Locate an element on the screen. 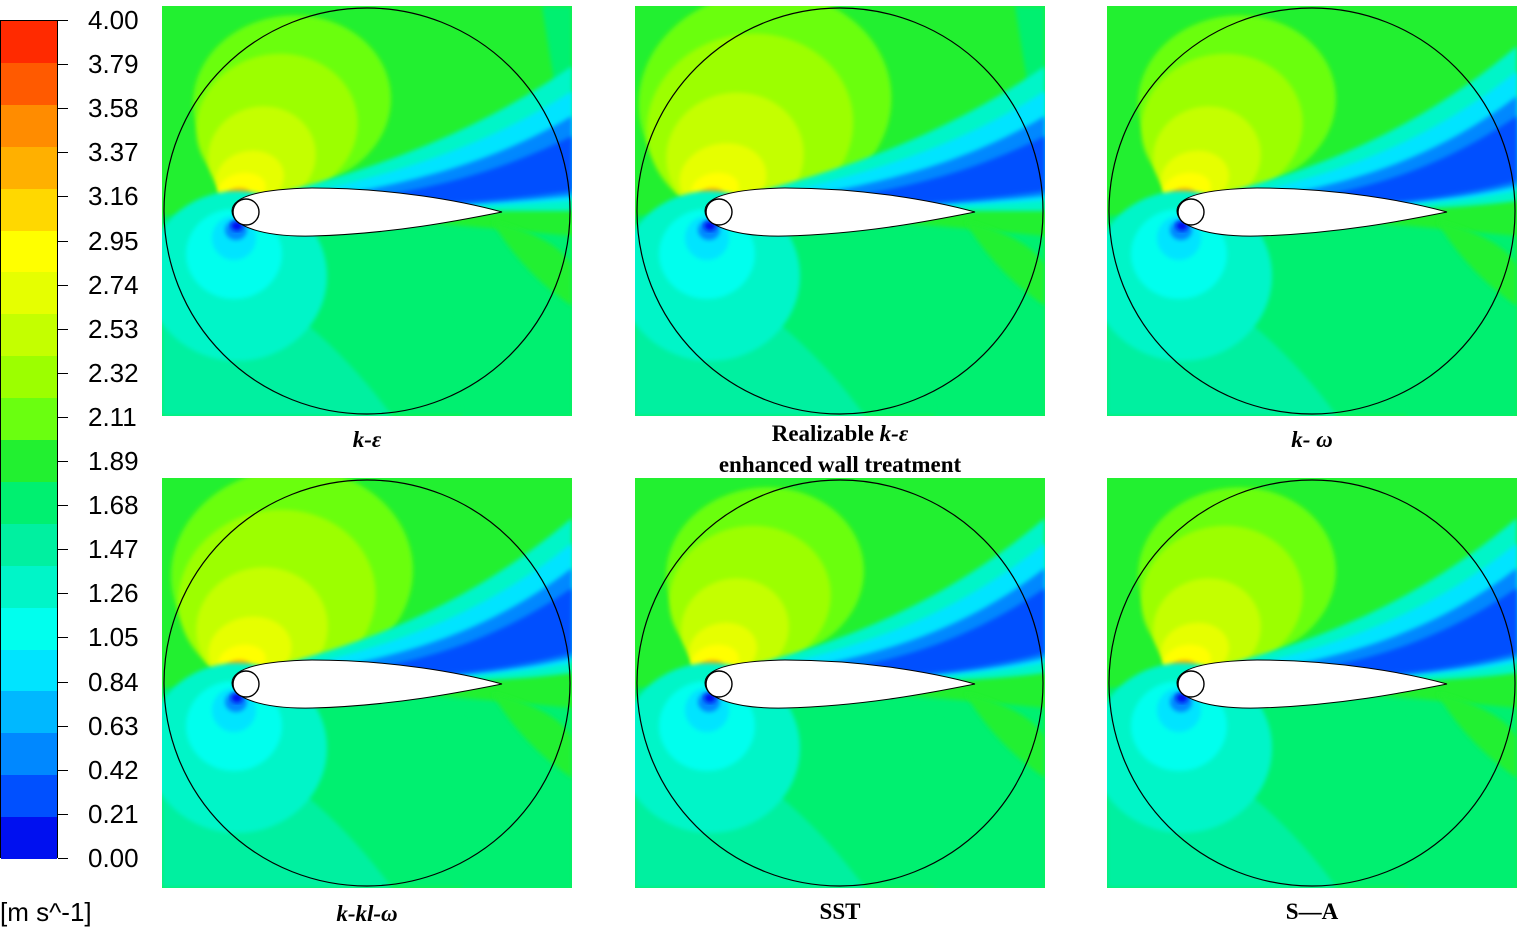  legend-tick-label: 0.42 is located at coordinates (113, 769).